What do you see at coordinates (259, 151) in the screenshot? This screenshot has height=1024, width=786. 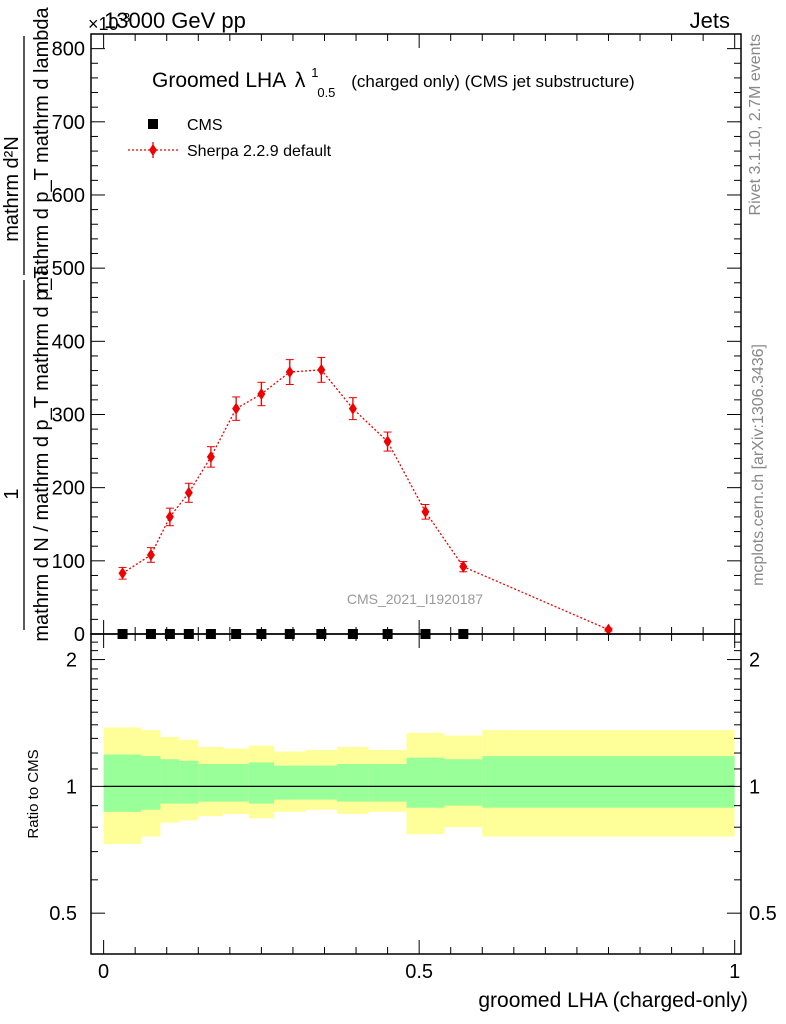 I see `legend-label-sherpa: Sherpa 2.2.9 default` at bounding box center [259, 151].